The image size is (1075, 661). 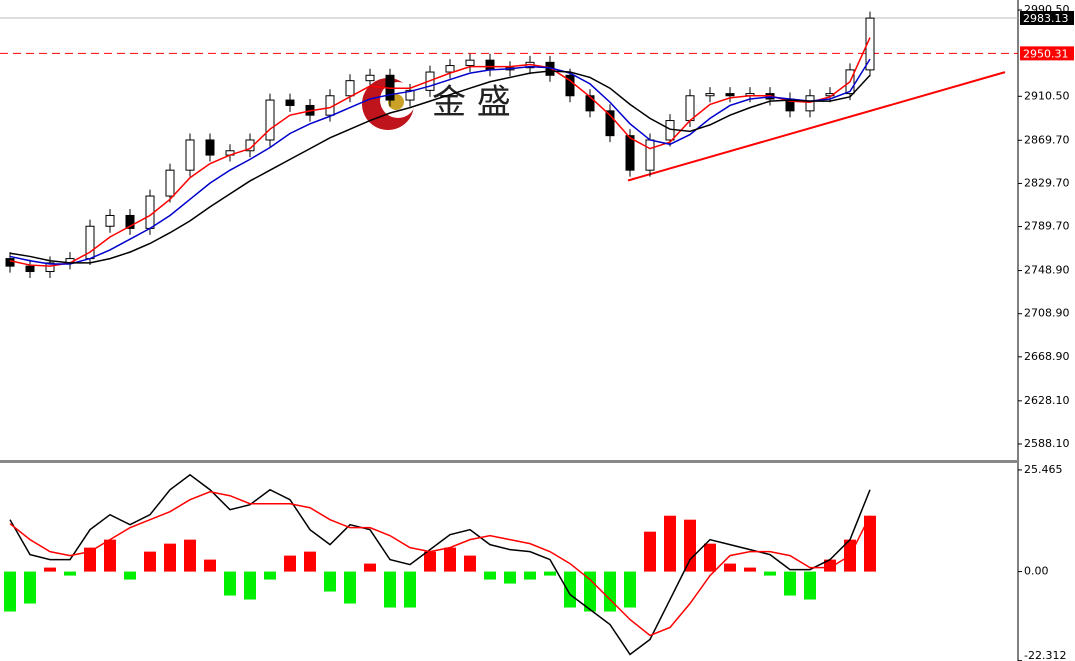 What do you see at coordinates (1047, 313) in the screenshot?
I see `y-tick-label: 2708.90` at bounding box center [1047, 313].